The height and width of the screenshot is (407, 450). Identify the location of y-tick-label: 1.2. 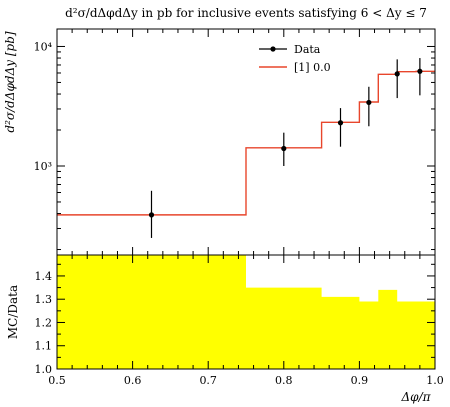
(44, 322).